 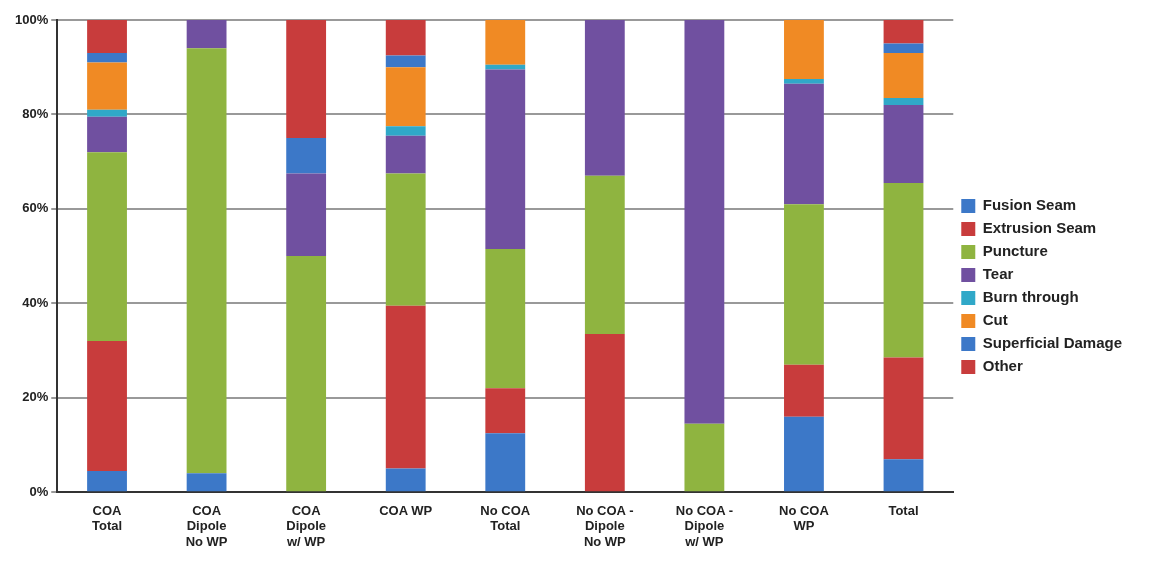 What do you see at coordinates (995, 320) in the screenshot?
I see `legend-label: Cut` at bounding box center [995, 320].